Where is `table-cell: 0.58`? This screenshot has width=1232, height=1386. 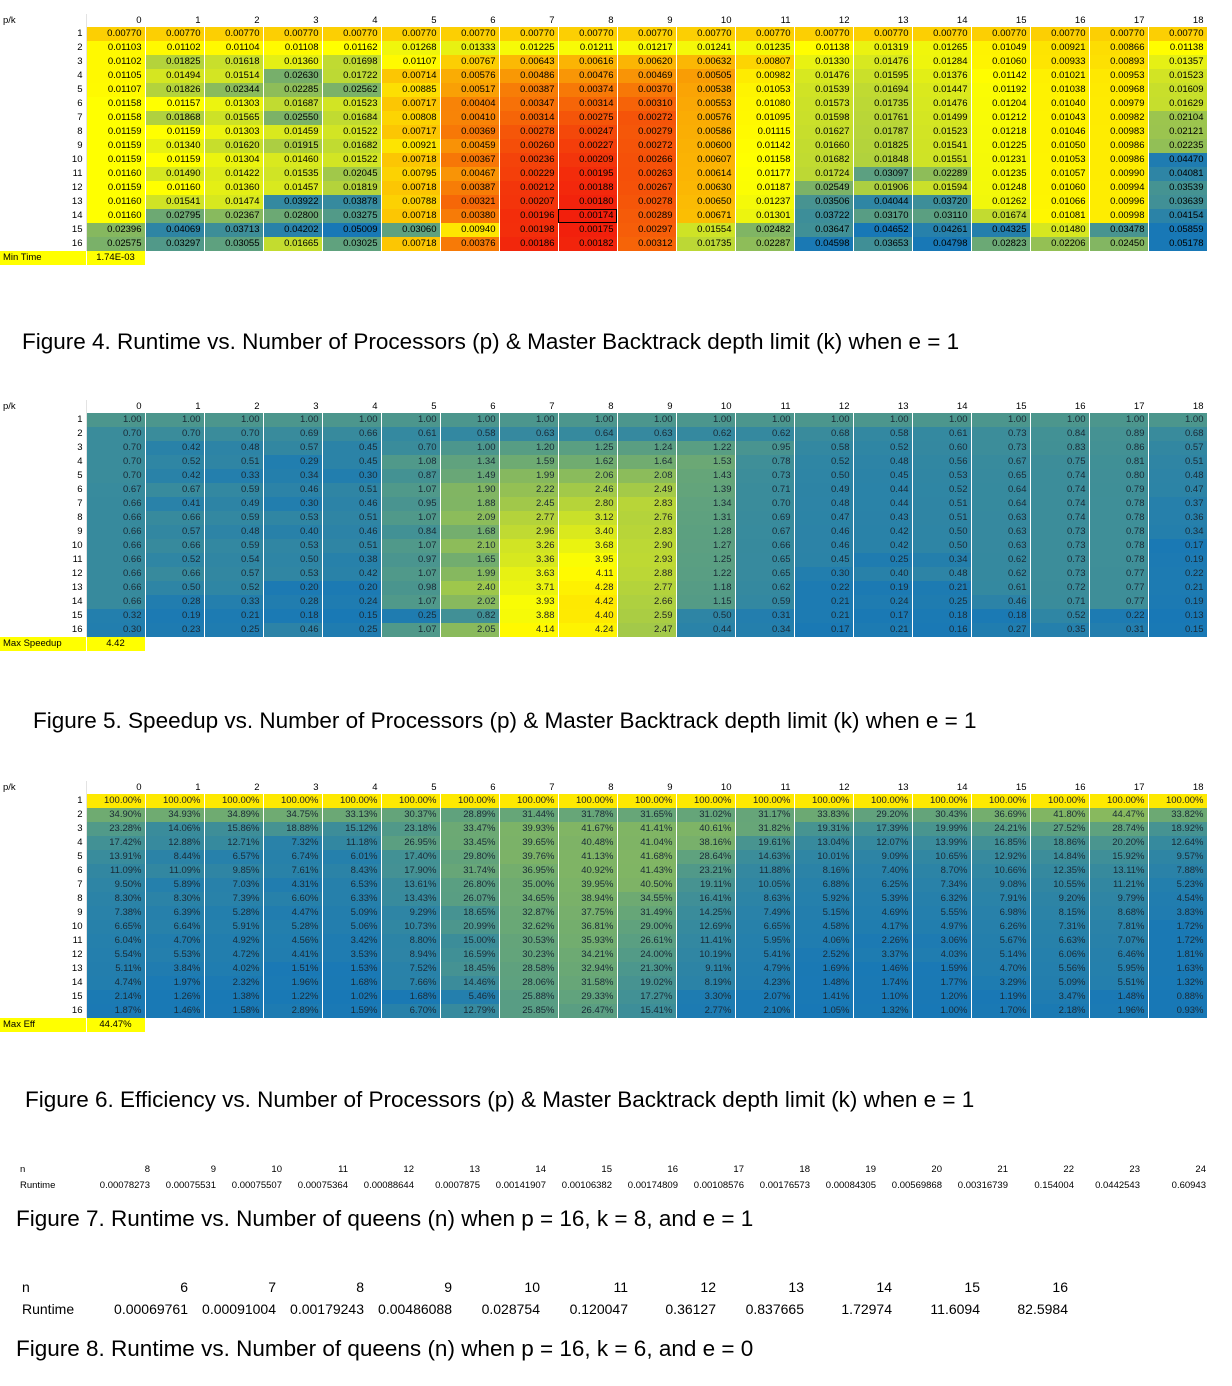 table-cell: 0.58 is located at coordinates (883, 434).